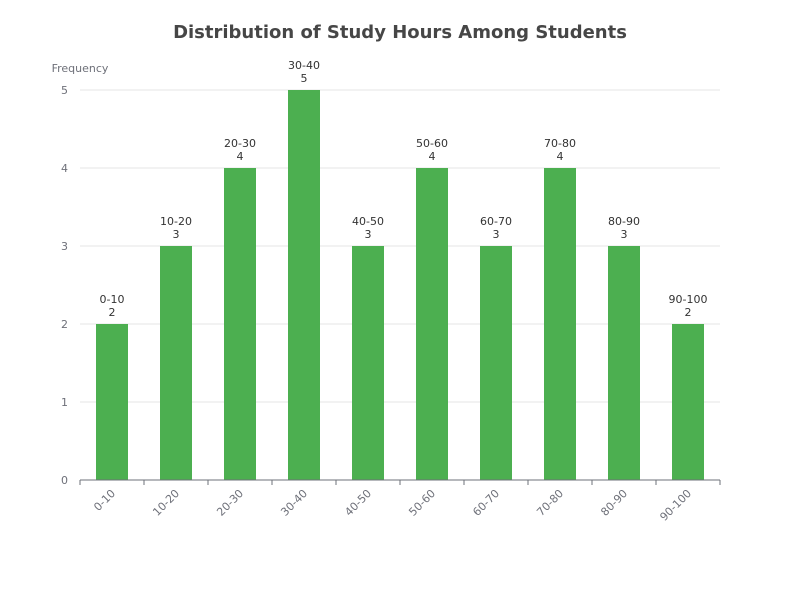  I want to click on data-label-category: 40-50, so click(368, 221).